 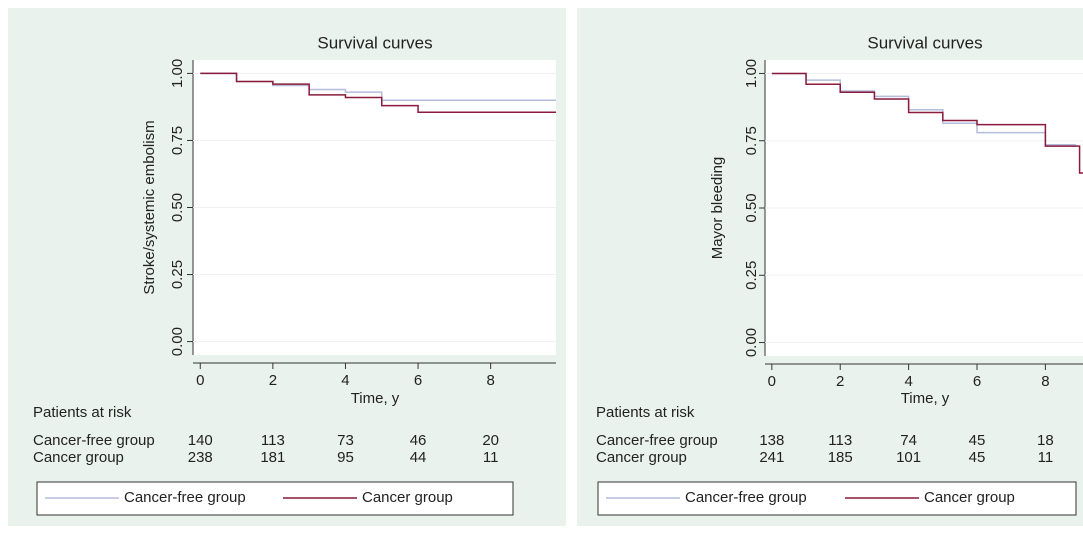 I want to click on y-axis-label: Mayor bleeding, so click(x=717, y=208).